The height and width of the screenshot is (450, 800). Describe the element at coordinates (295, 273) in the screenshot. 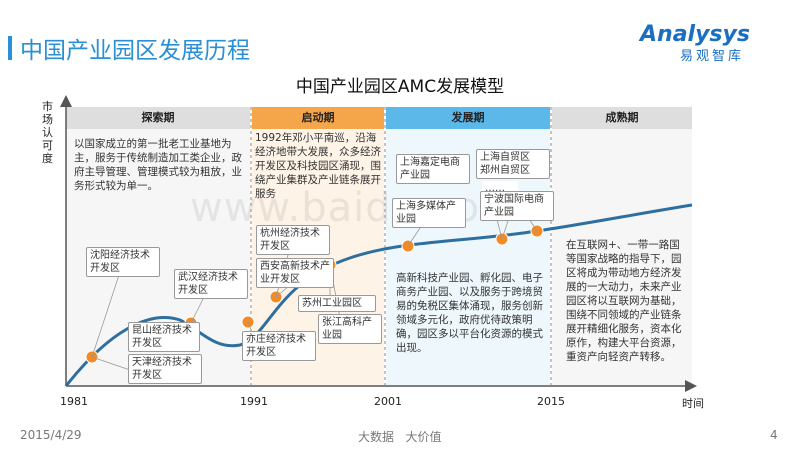

I see `milestone-xian: 西安高新技术产业开发区` at that location.